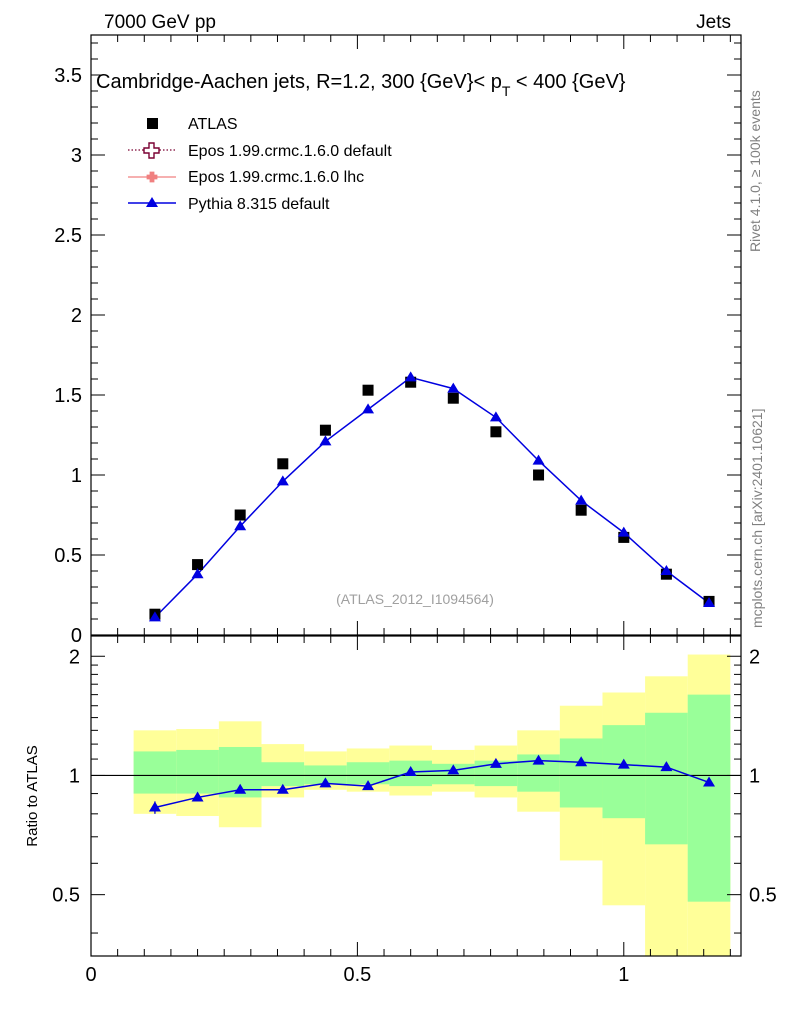  I want to click on legend-label-epos-default: Epos 1.99.crmc.1.6.0 default, so click(290, 151).